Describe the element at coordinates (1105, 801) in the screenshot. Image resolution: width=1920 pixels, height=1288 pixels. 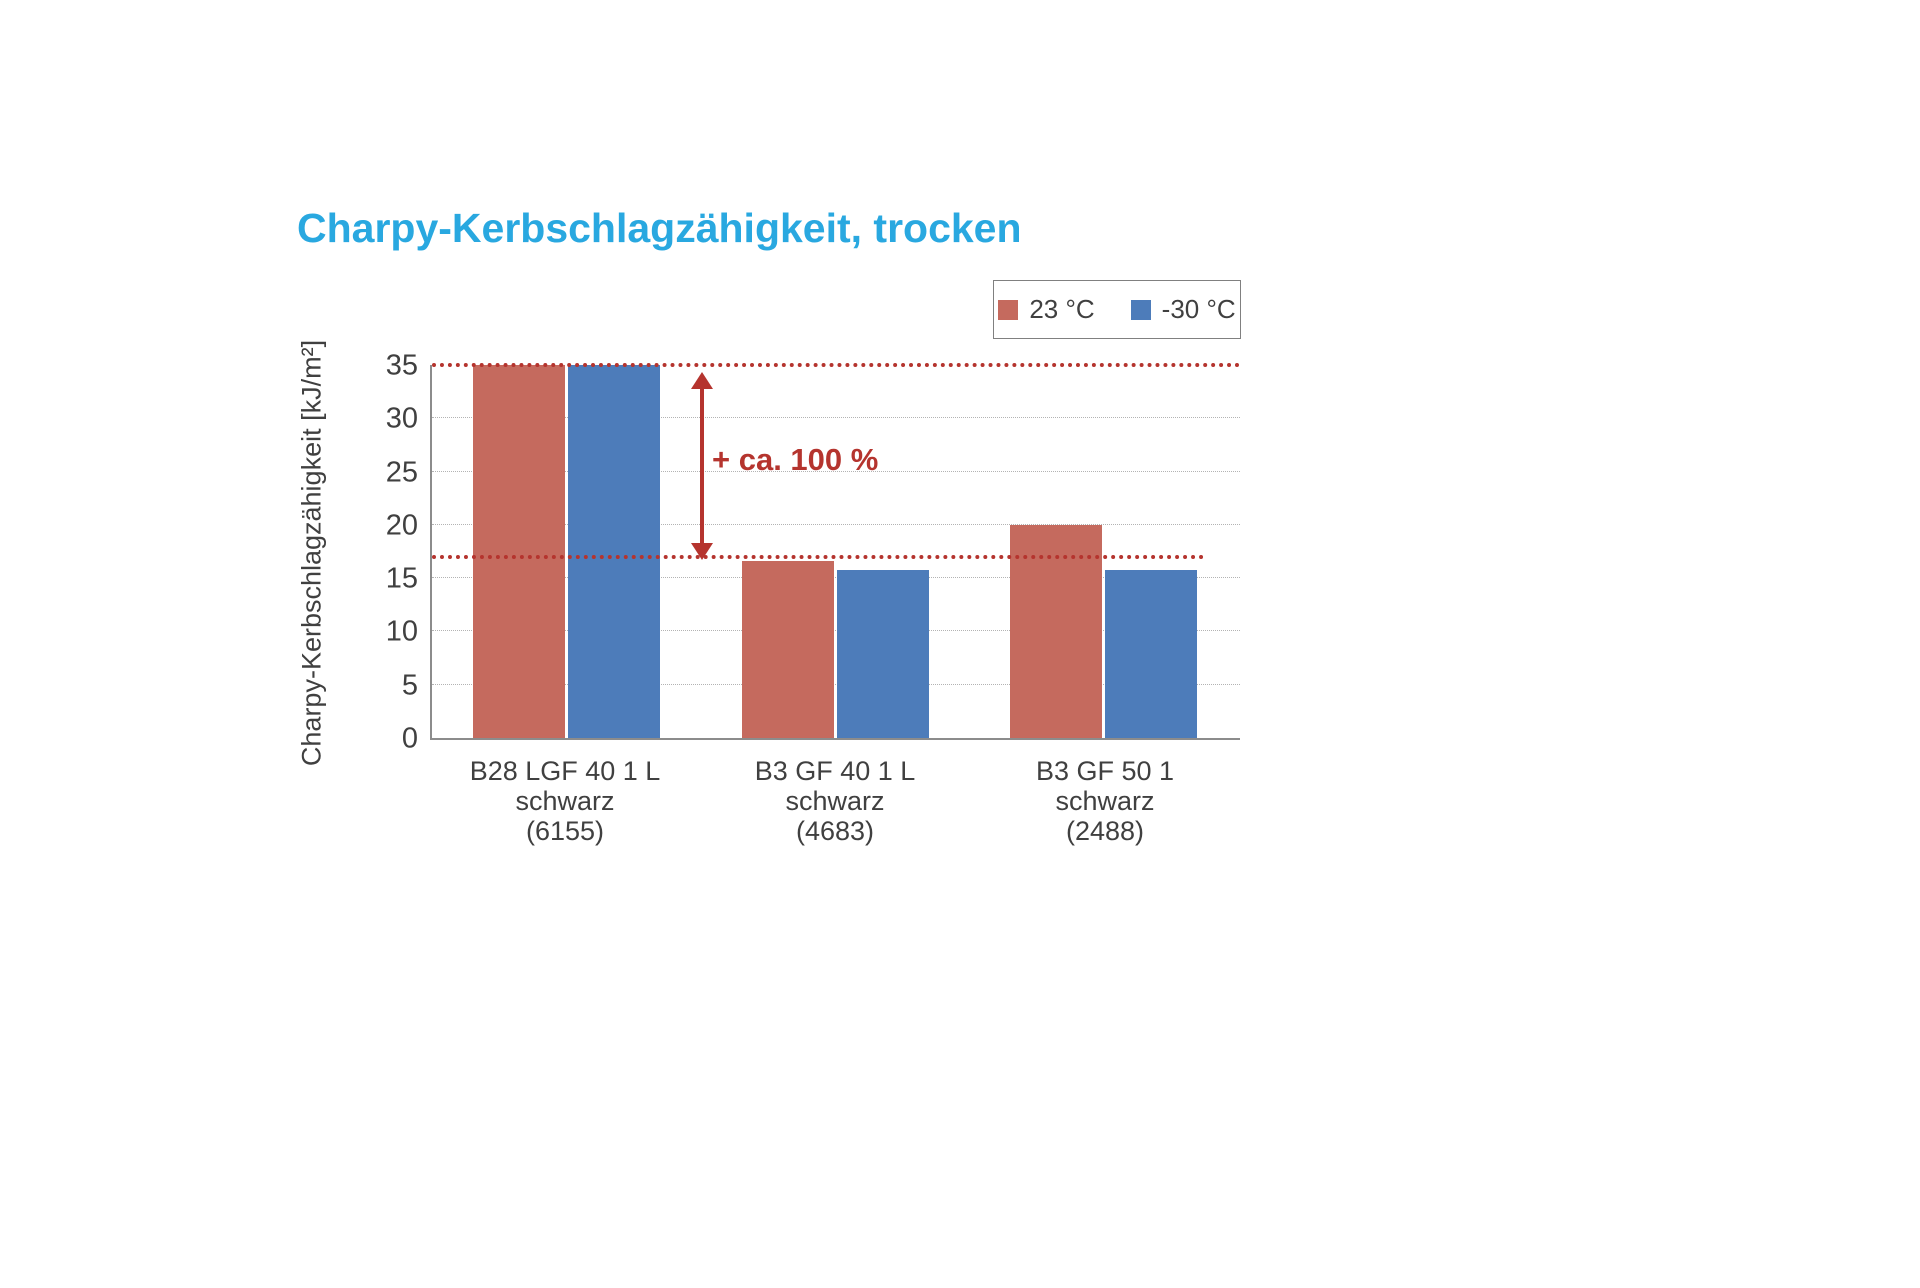
I see `category-label: B3 GF 50 1 schwarz (2488)` at that location.